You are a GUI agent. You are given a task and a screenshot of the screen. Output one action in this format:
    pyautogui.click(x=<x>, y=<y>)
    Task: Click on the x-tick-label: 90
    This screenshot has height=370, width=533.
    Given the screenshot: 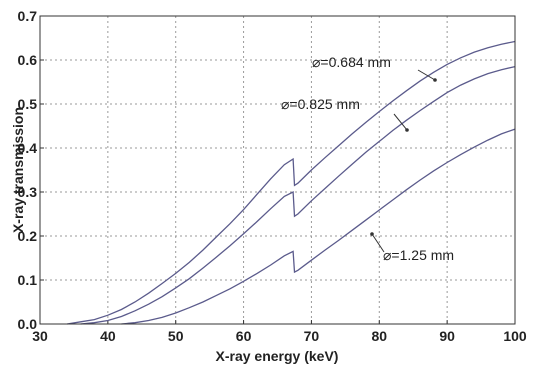 What is the action you would take?
    pyautogui.click(x=447, y=336)
    